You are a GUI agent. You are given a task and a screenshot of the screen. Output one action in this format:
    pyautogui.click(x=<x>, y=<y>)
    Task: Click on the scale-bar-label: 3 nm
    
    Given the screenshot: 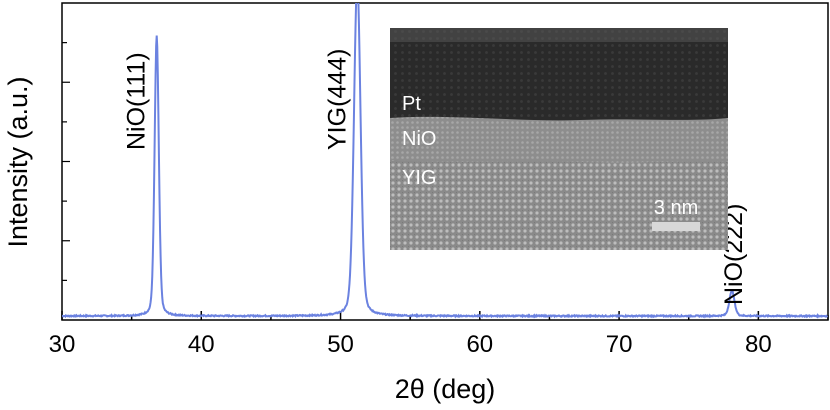 What is the action you would take?
    pyautogui.click(x=676, y=208)
    